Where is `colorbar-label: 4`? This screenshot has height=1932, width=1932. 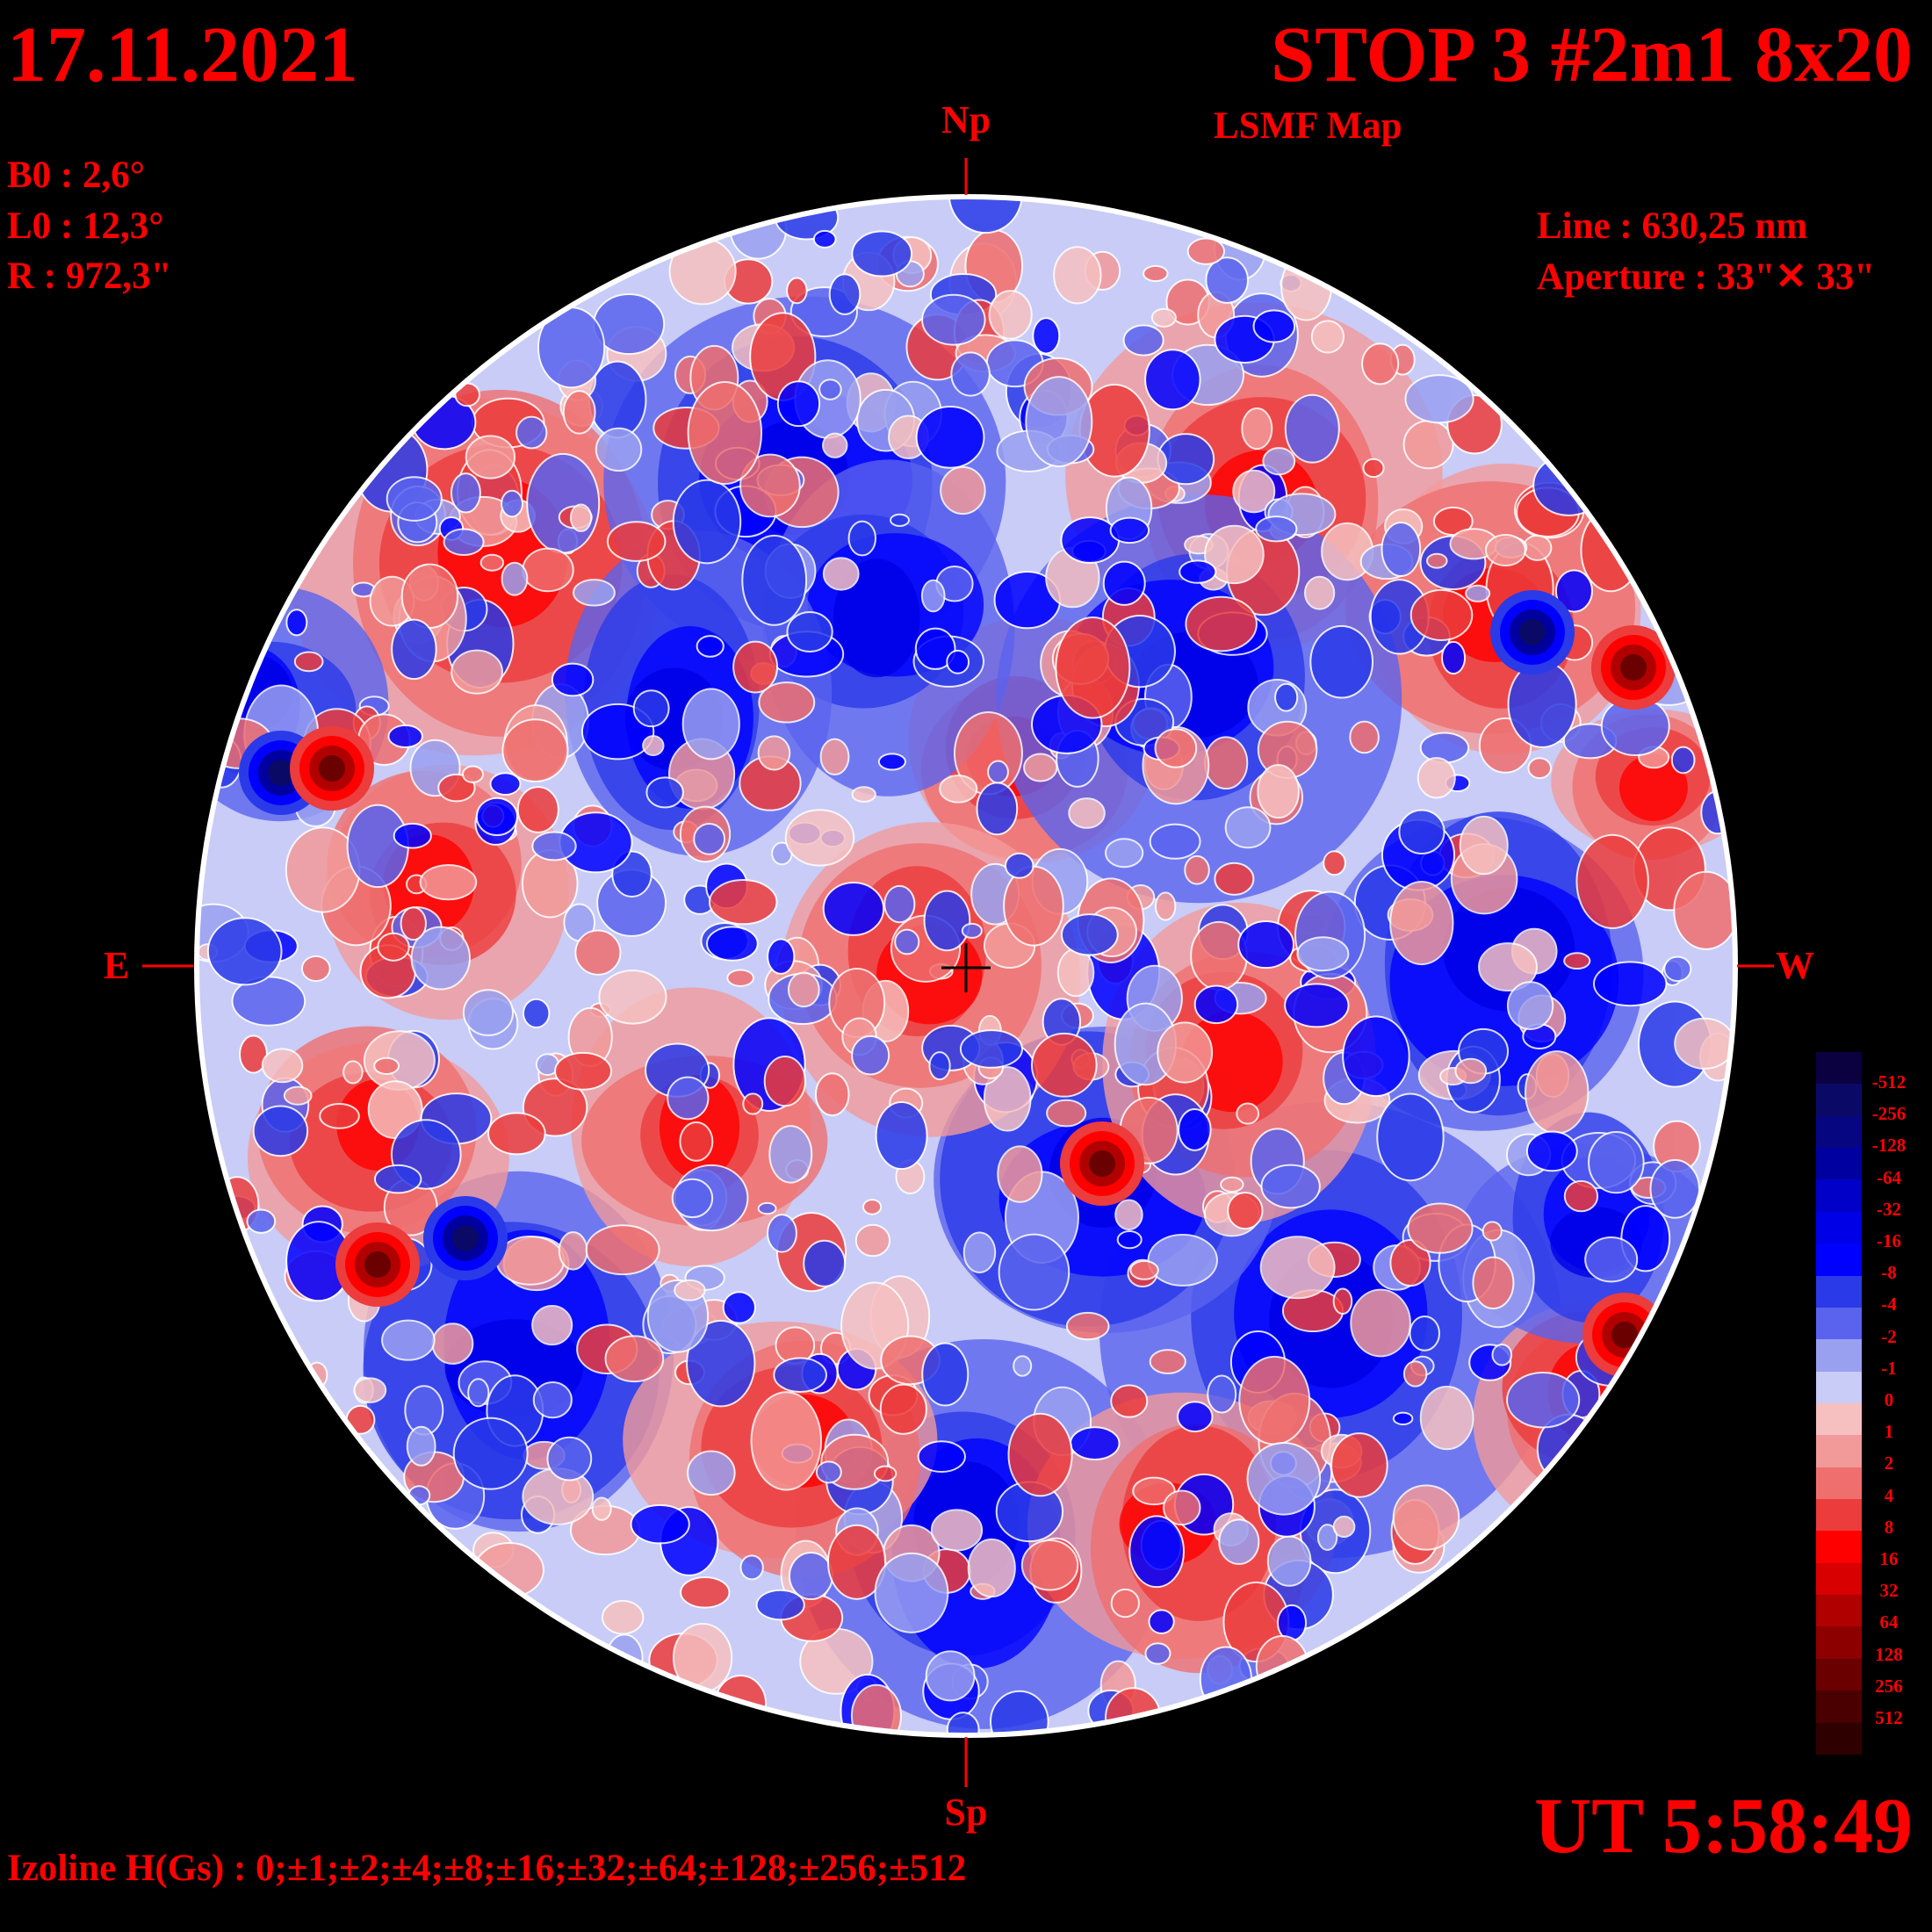 colorbar-label: 4 is located at coordinates (1889, 1495).